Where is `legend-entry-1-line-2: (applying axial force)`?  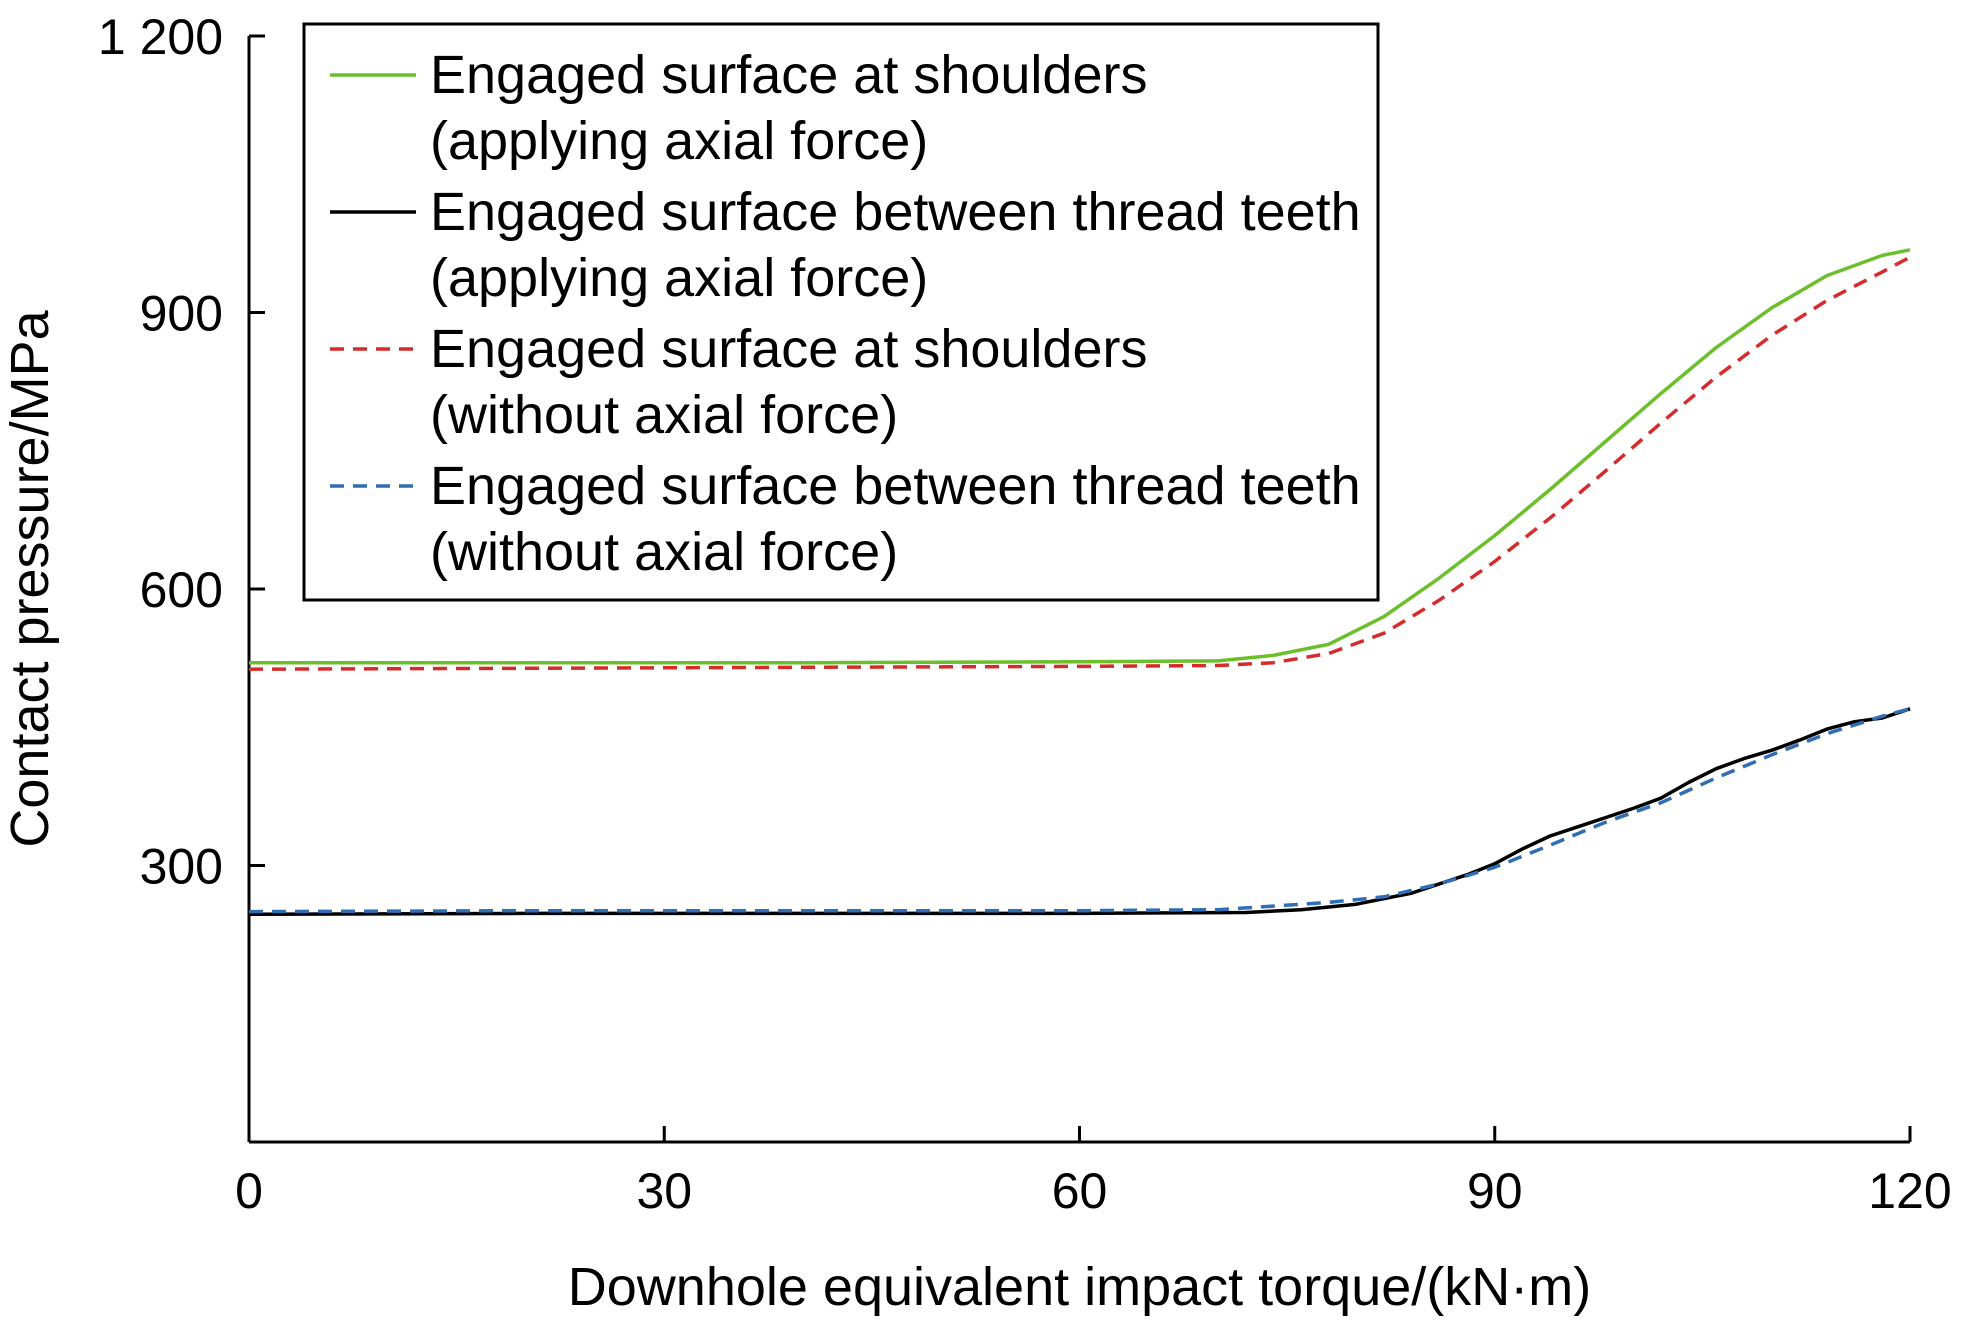 legend-entry-1-line-2: (applying axial force) is located at coordinates (679, 141).